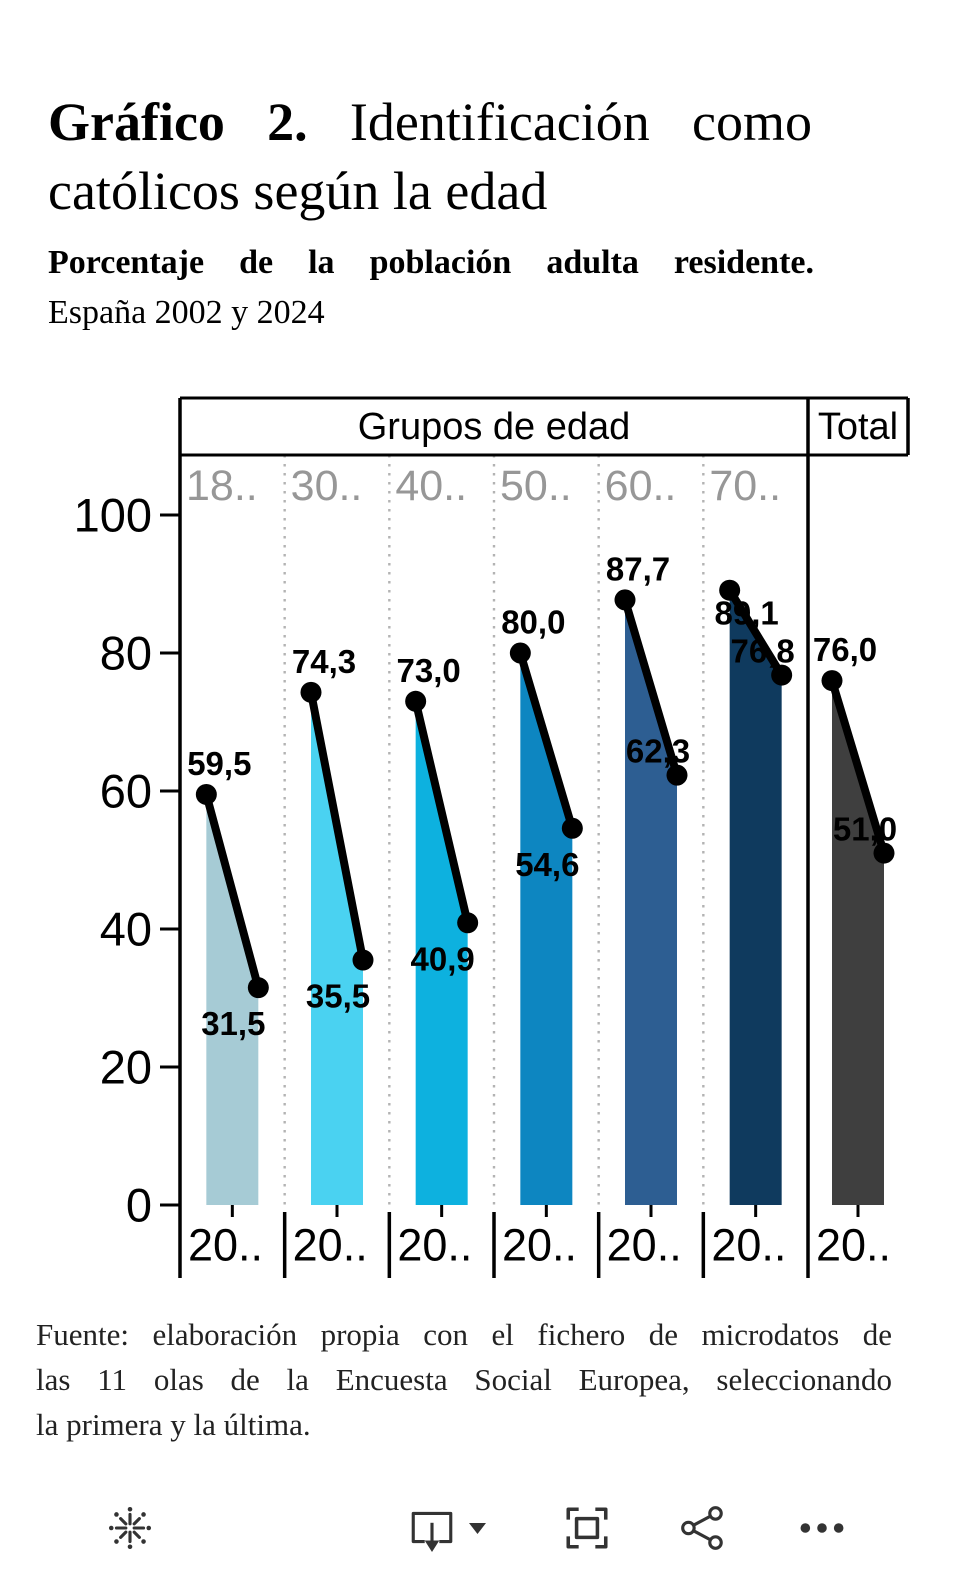 The height and width of the screenshot is (1581, 960). Describe the element at coordinates (186, 312) in the screenshot. I see `subtitle-plain-line: España 2002 y 2024` at that location.